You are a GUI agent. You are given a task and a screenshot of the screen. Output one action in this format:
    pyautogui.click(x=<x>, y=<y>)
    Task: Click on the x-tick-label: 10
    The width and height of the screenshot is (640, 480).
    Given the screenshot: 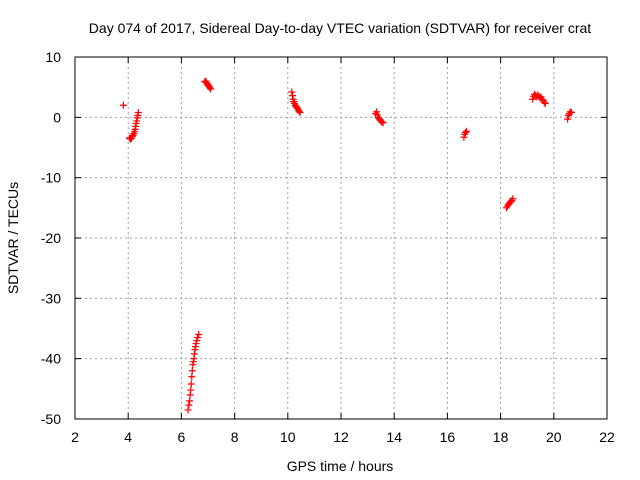 What is the action you would take?
    pyautogui.click(x=288, y=437)
    